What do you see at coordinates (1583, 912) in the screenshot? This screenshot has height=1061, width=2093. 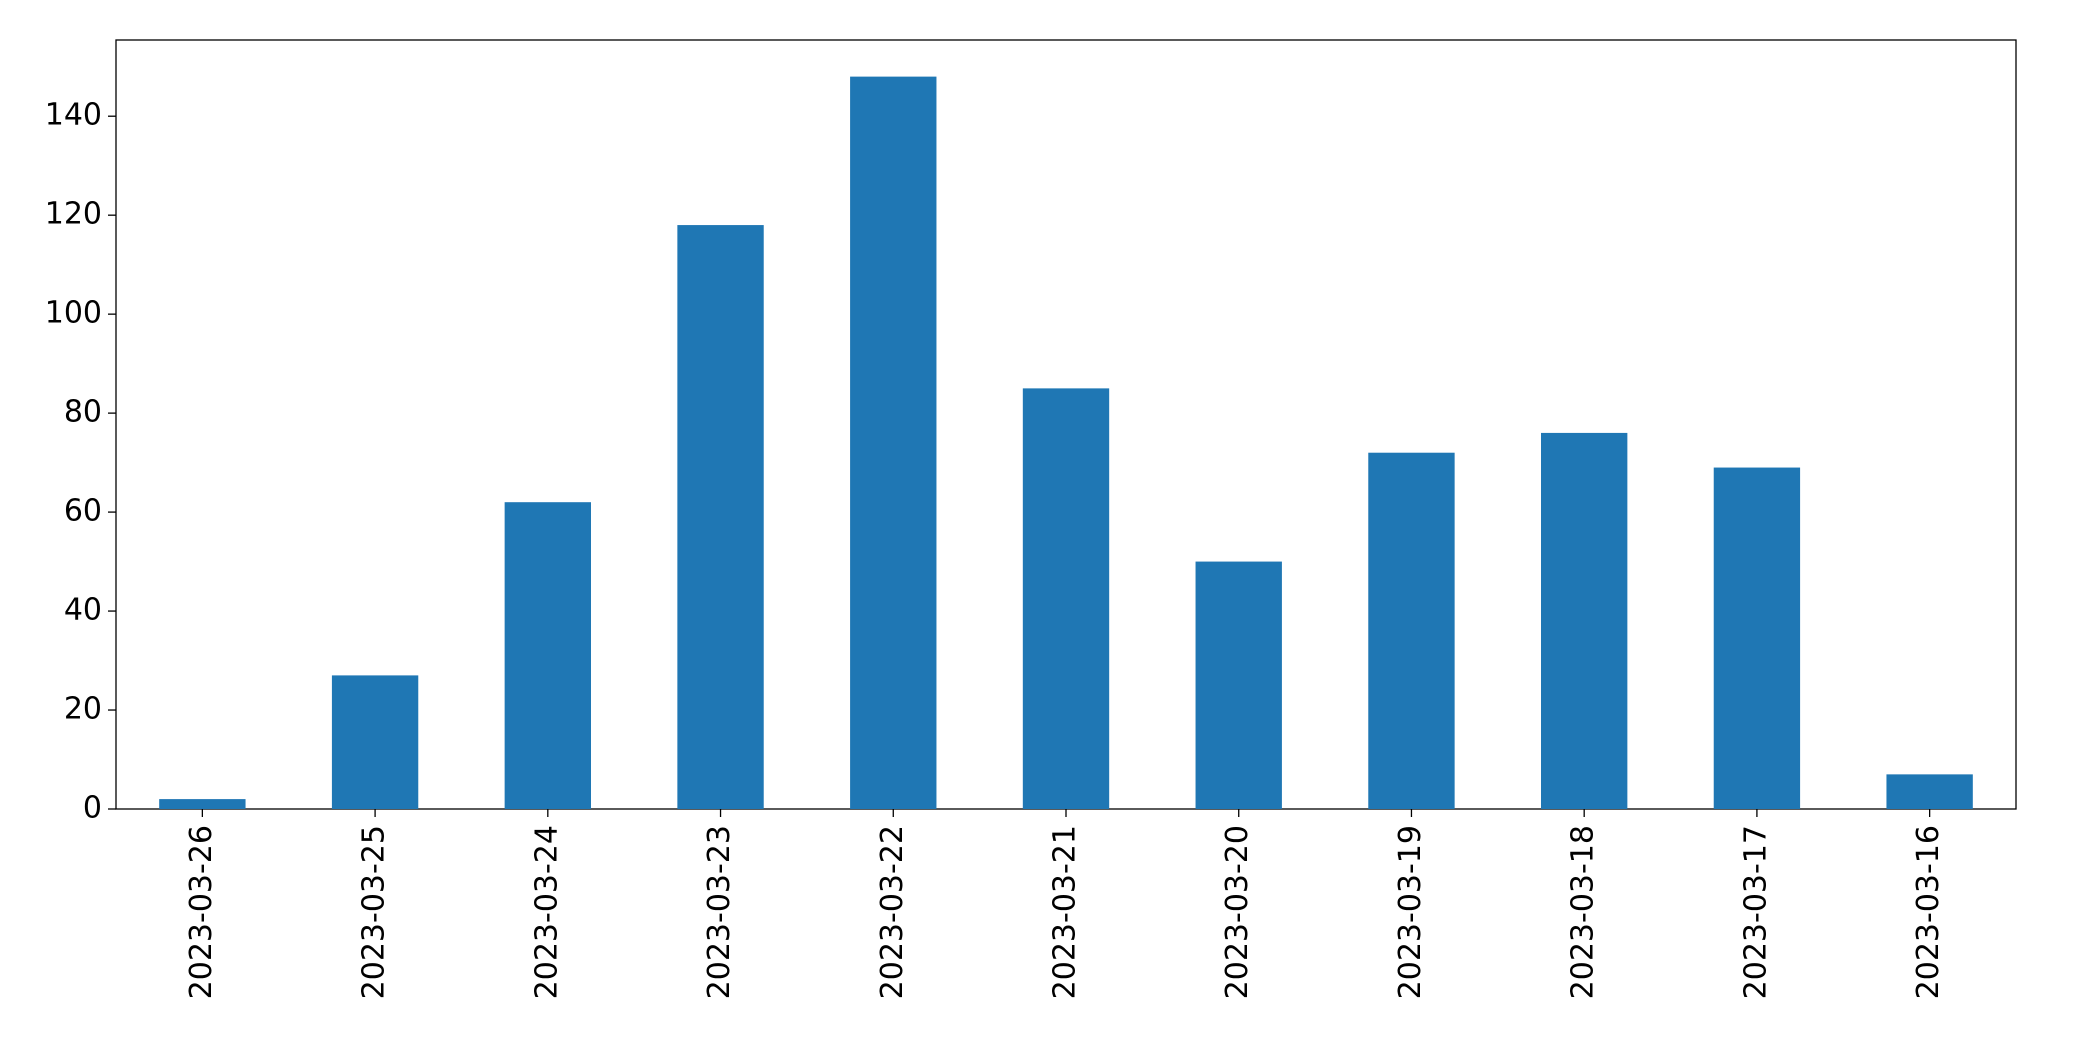 I see `x-tick-label: 2023-03-18` at bounding box center [1583, 912].